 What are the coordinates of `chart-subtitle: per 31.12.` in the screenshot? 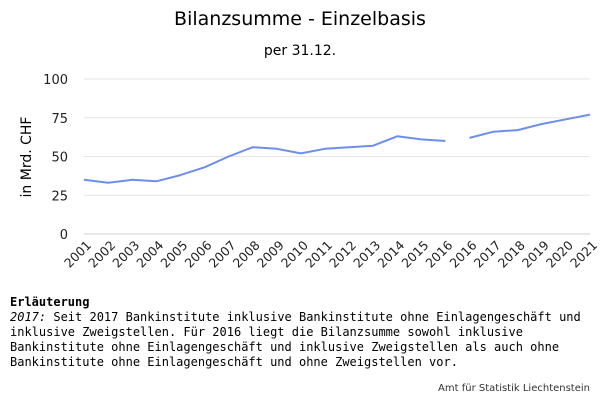 It's located at (300, 51).